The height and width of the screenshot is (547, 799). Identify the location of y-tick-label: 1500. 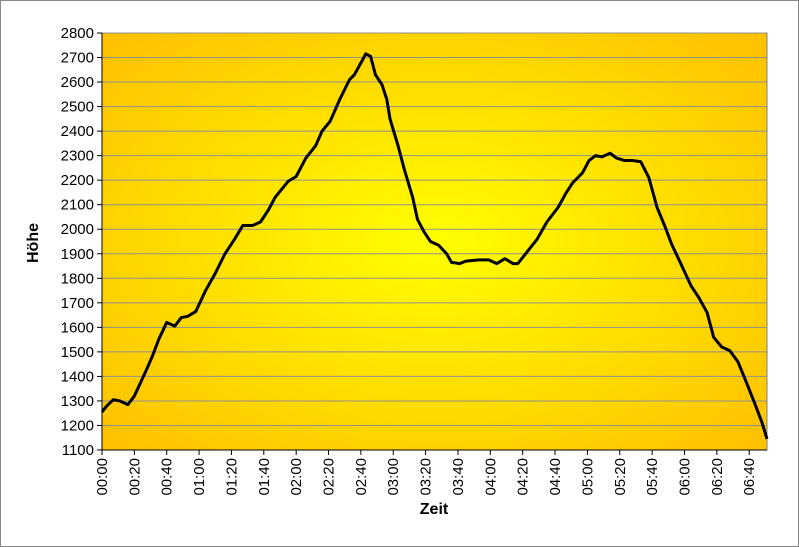
(77, 352).